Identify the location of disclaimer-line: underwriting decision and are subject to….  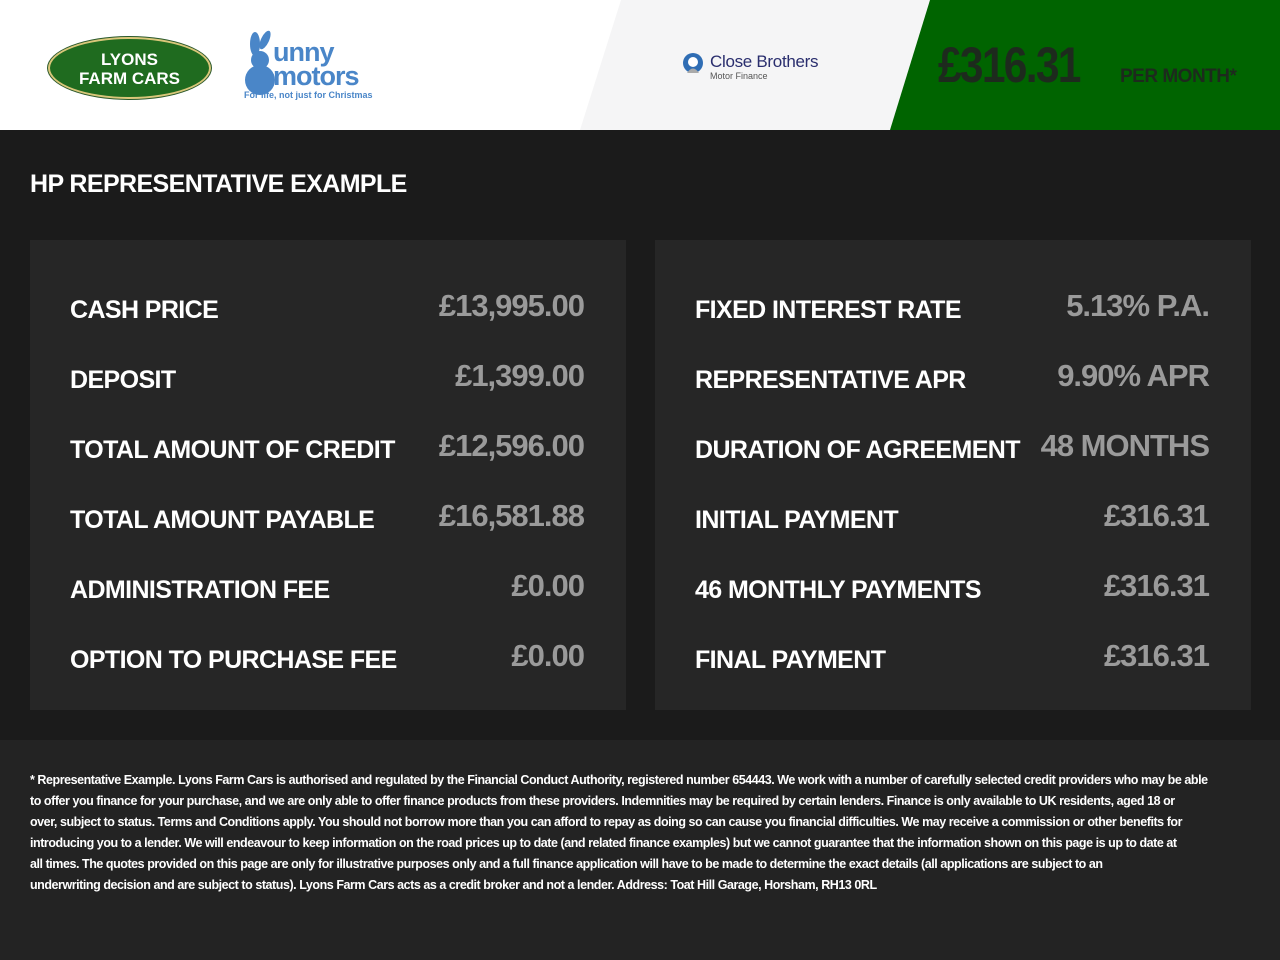
(453, 885).